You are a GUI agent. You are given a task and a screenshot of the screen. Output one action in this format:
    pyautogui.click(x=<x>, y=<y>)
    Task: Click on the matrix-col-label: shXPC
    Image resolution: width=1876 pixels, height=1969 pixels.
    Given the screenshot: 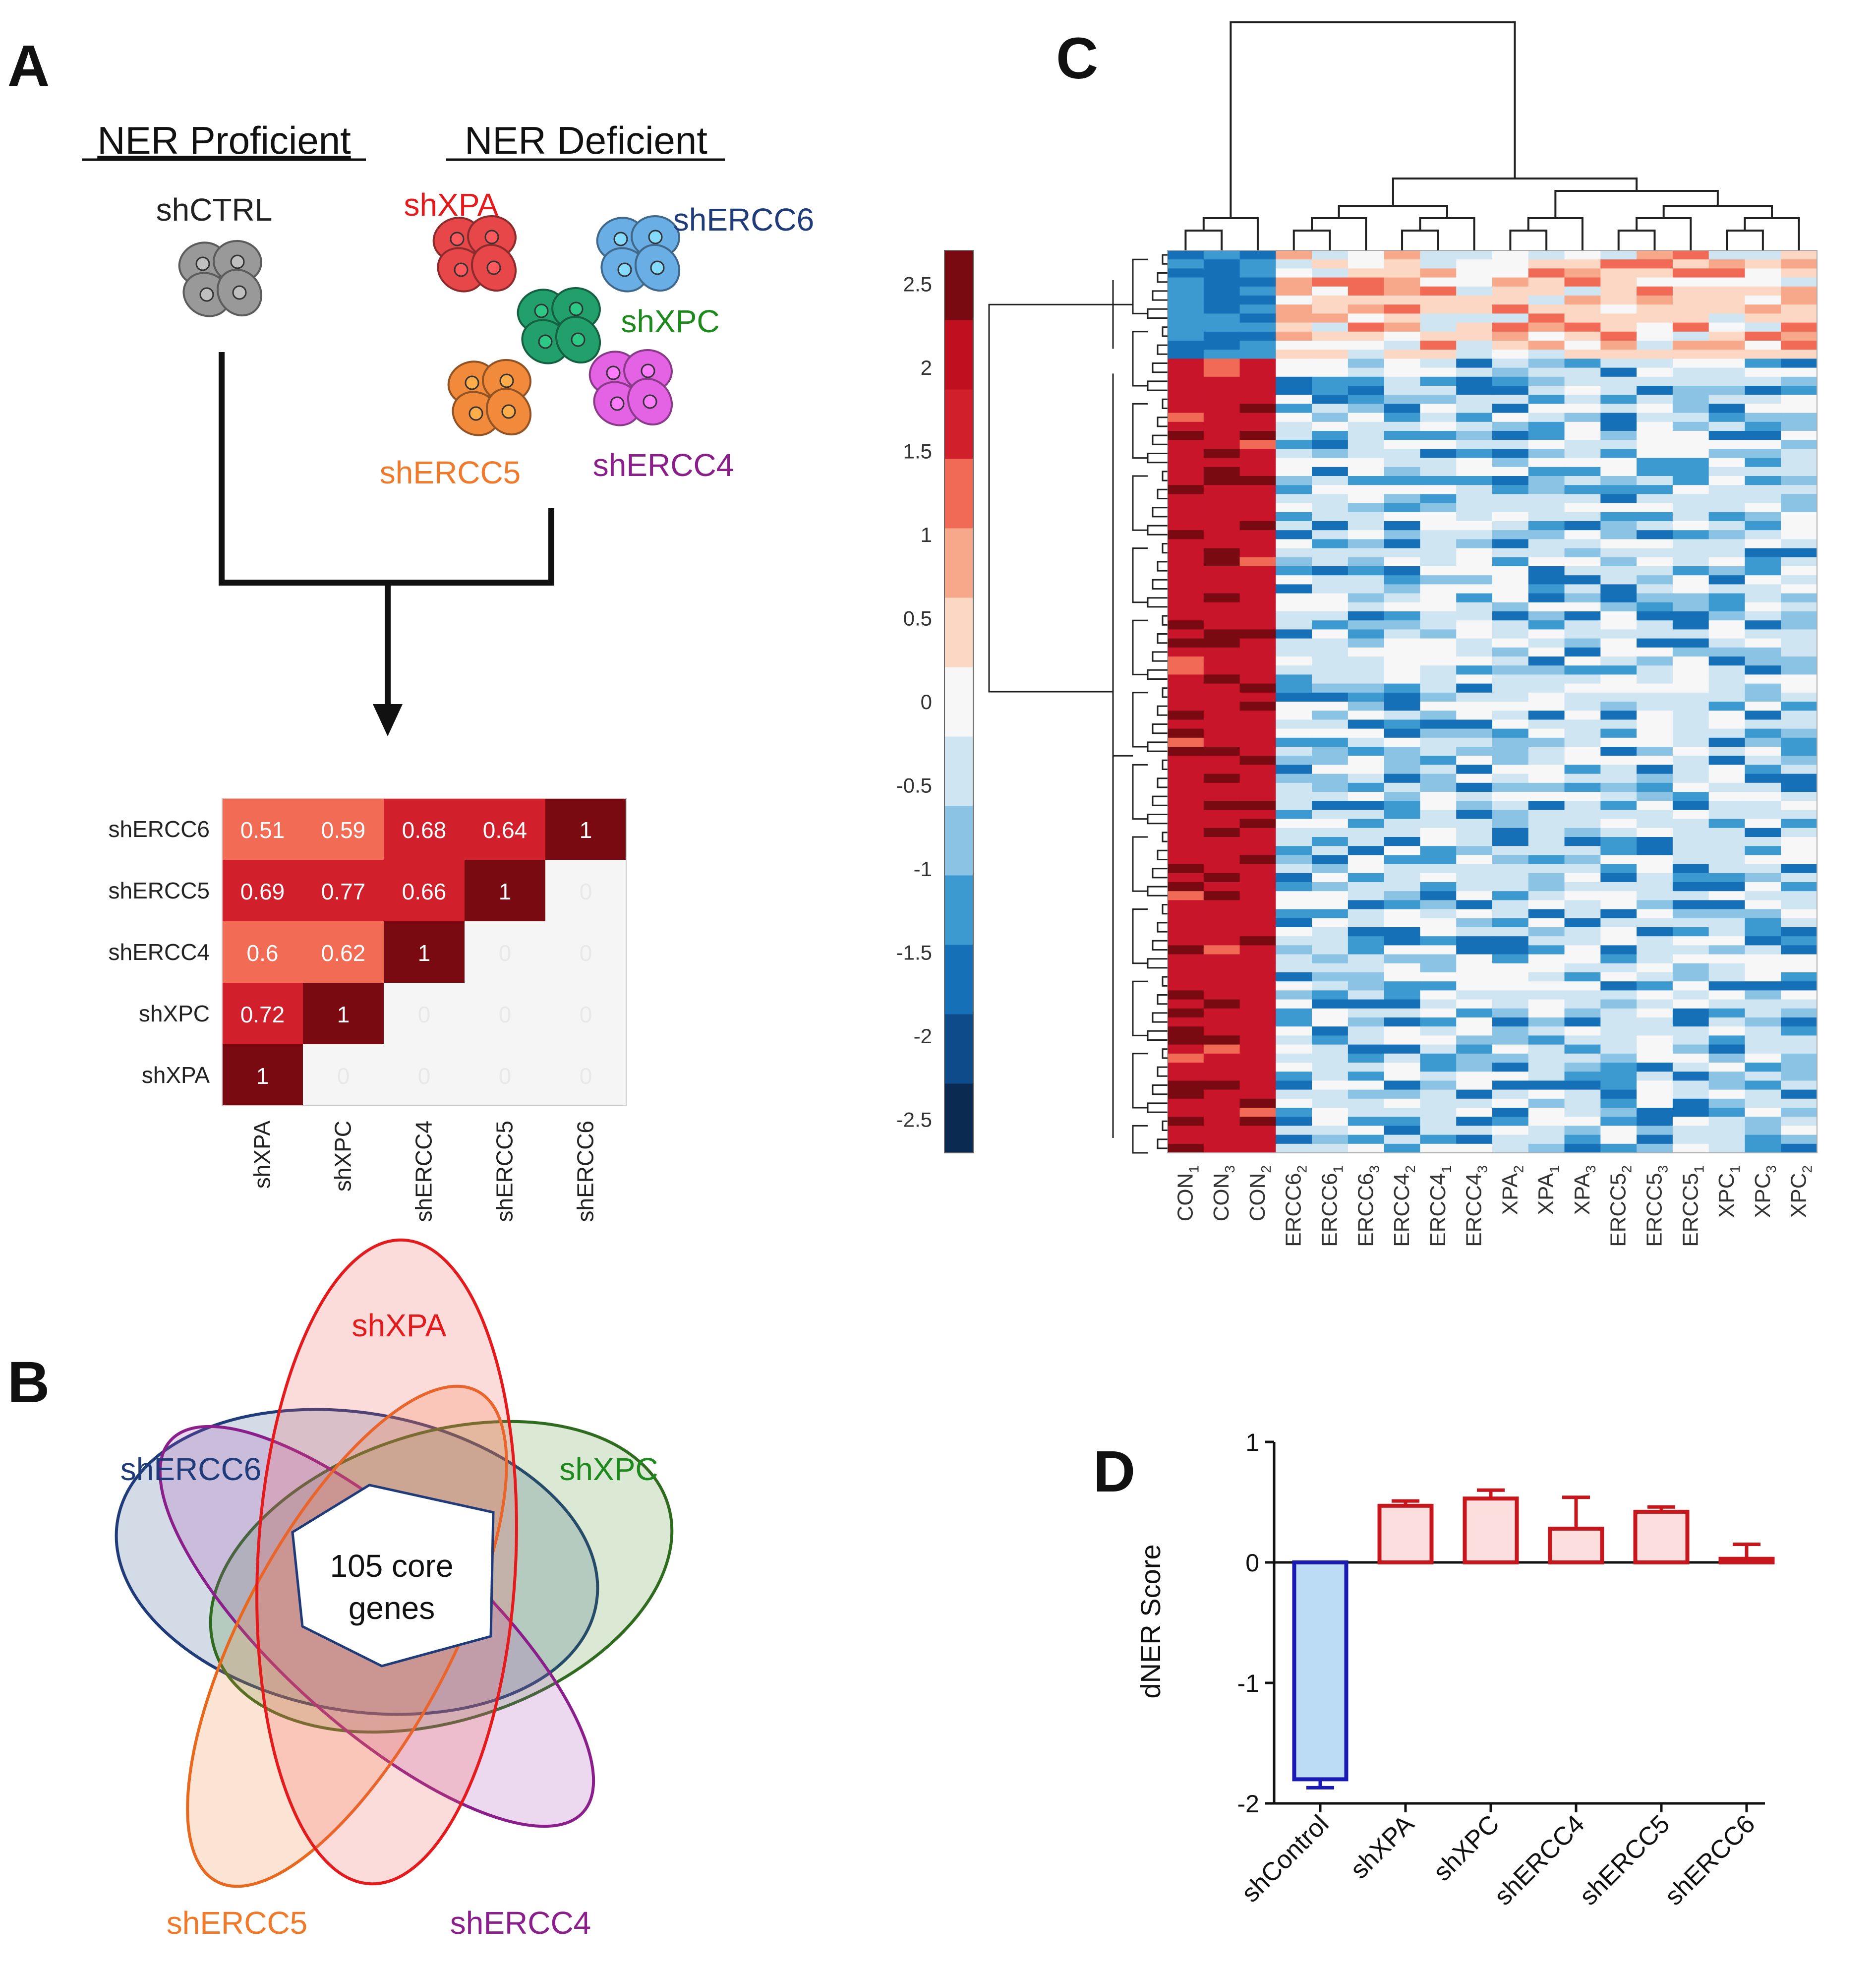 What is the action you would take?
    pyautogui.click(x=343, y=1156)
    